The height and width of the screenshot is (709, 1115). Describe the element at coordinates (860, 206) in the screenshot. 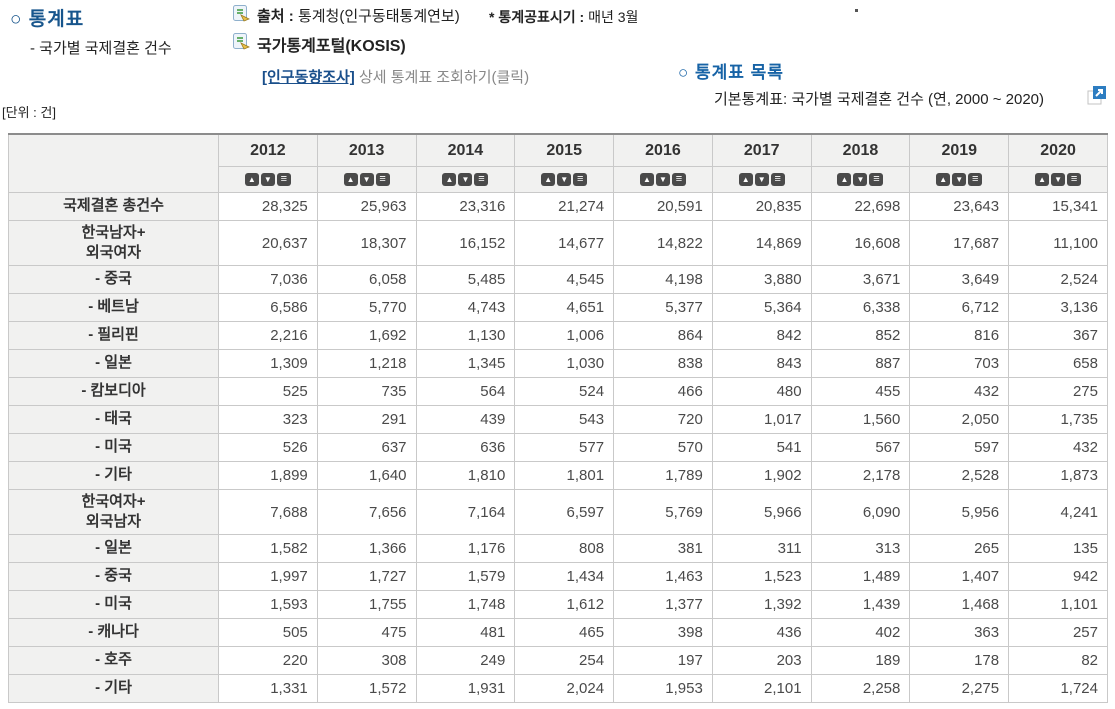

I see `value-cell: 22,698` at that location.